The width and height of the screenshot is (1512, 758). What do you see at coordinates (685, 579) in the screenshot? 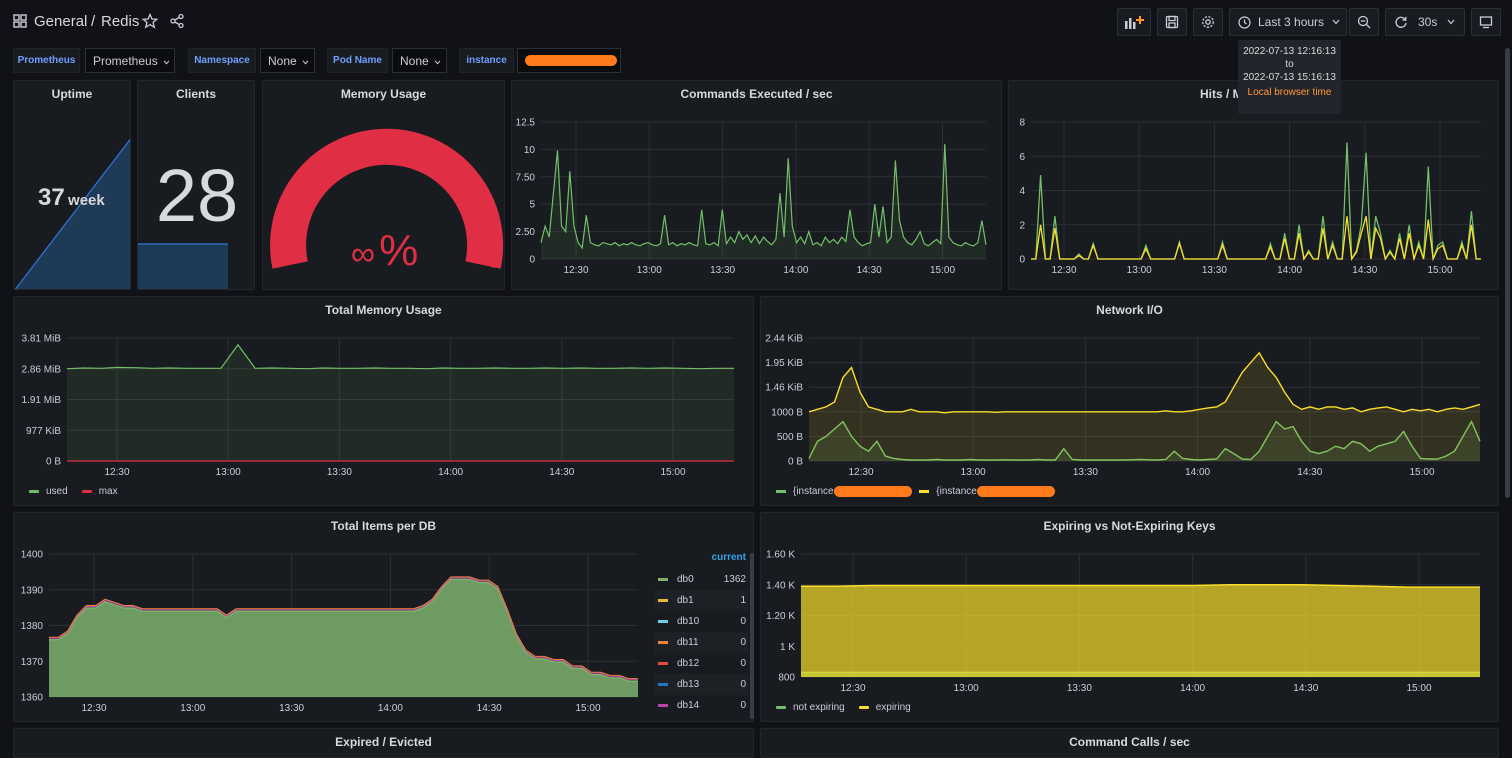
I see `legend-label: db0` at bounding box center [685, 579].